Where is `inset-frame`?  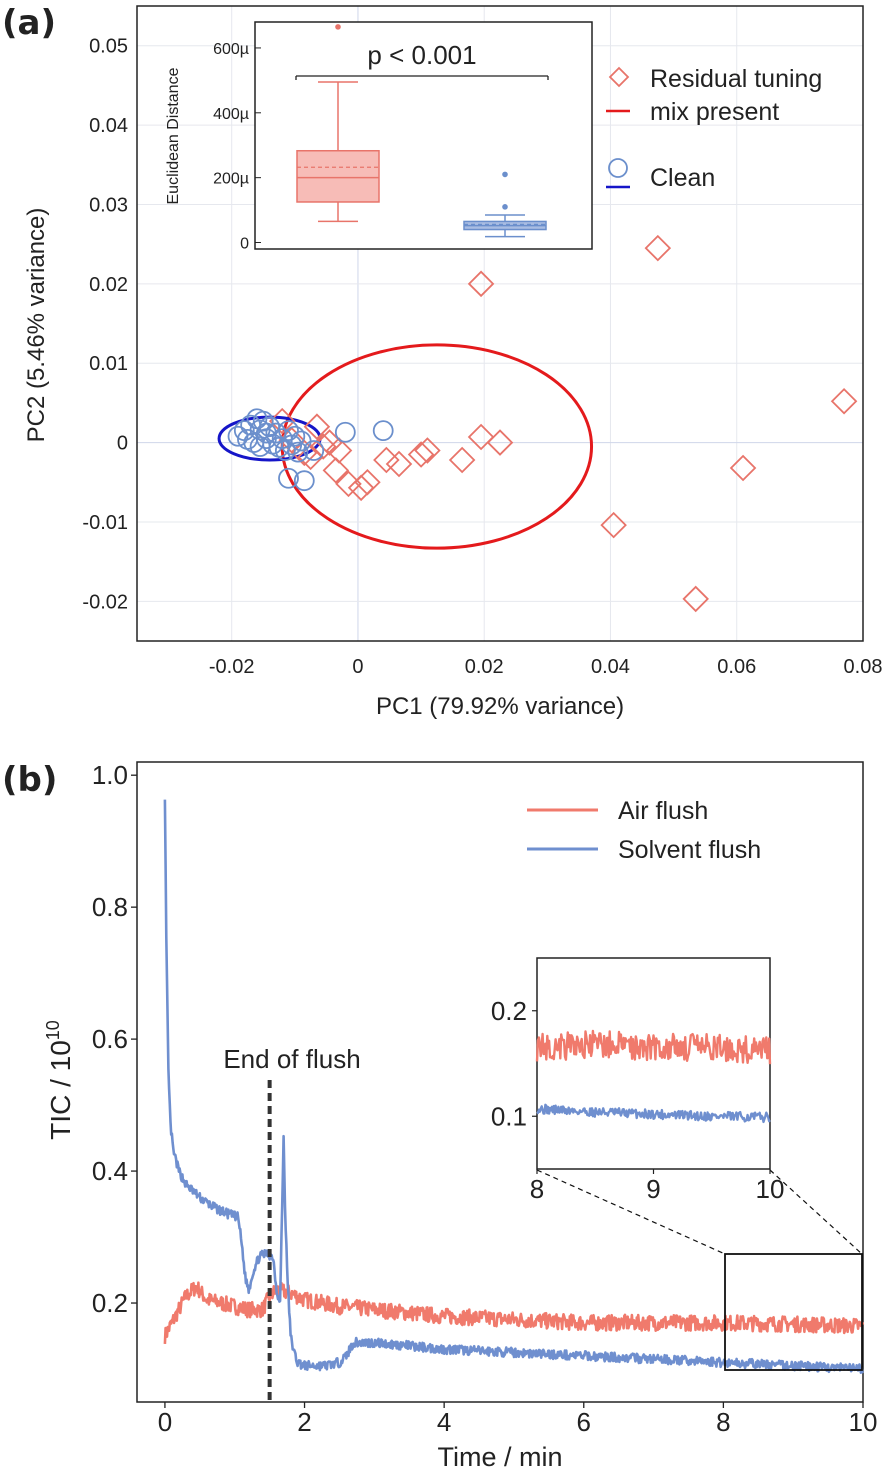
inset-frame is located at coordinates (423, 135).